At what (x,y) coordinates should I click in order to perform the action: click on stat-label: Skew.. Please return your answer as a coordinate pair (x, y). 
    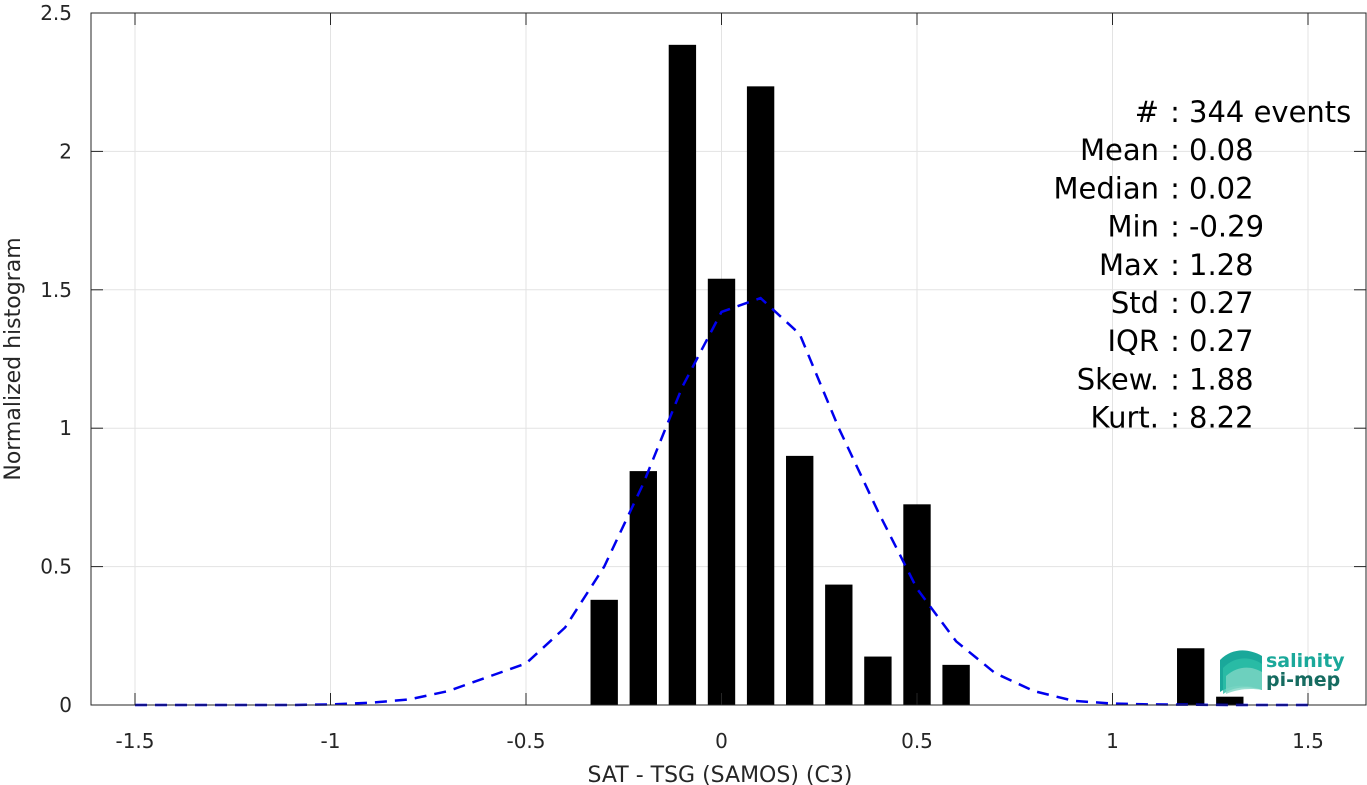
    Looking at the image, I should click on (1118, 379).